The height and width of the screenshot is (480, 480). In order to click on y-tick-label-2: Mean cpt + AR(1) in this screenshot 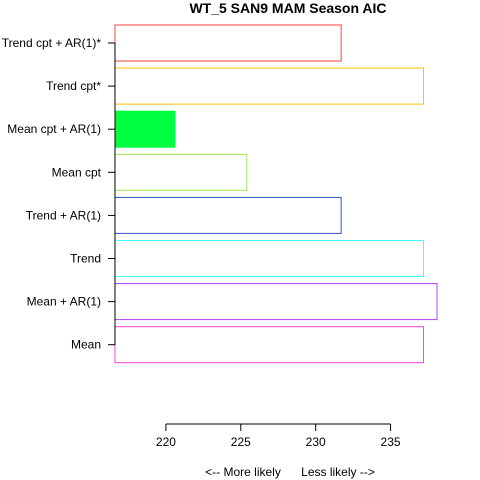, I will do `click(54, 129)`.